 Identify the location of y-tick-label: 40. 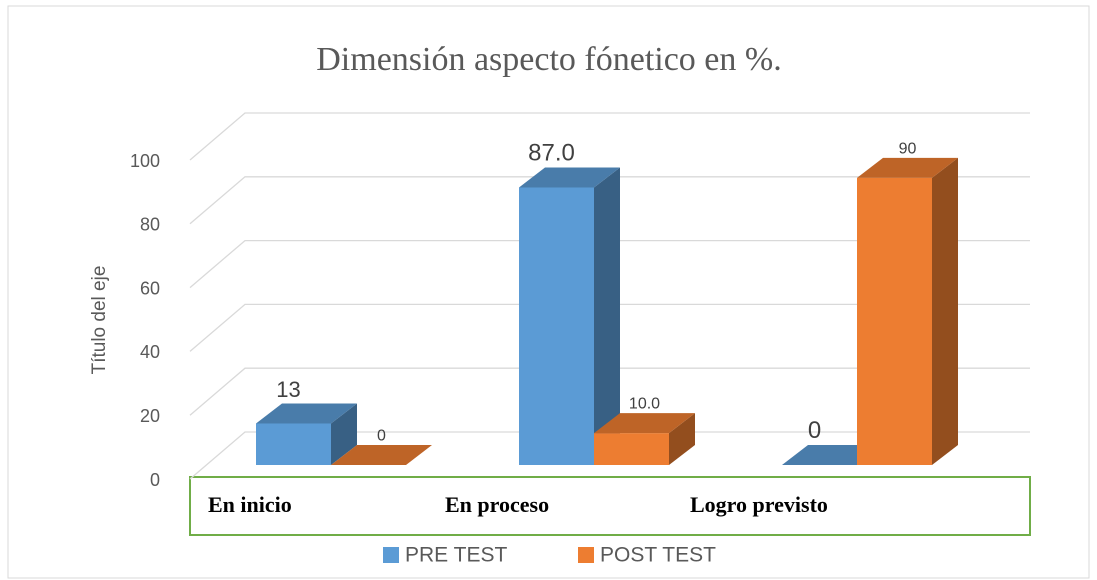
(150, 352).